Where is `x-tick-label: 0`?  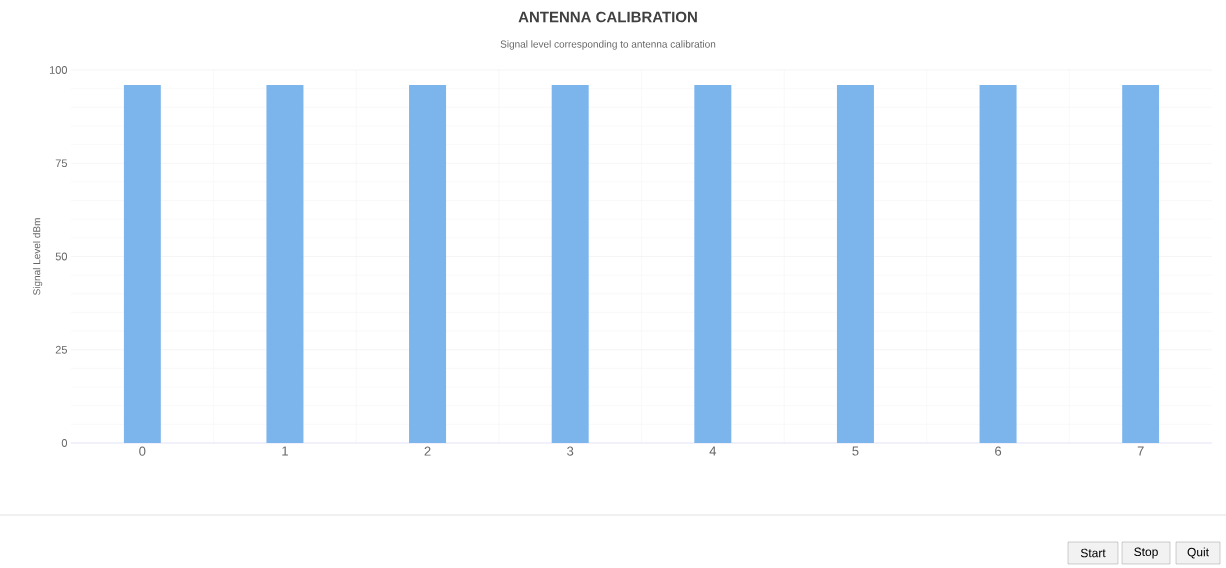 x-tick-label: 0 is located at coordinates (142, 451).